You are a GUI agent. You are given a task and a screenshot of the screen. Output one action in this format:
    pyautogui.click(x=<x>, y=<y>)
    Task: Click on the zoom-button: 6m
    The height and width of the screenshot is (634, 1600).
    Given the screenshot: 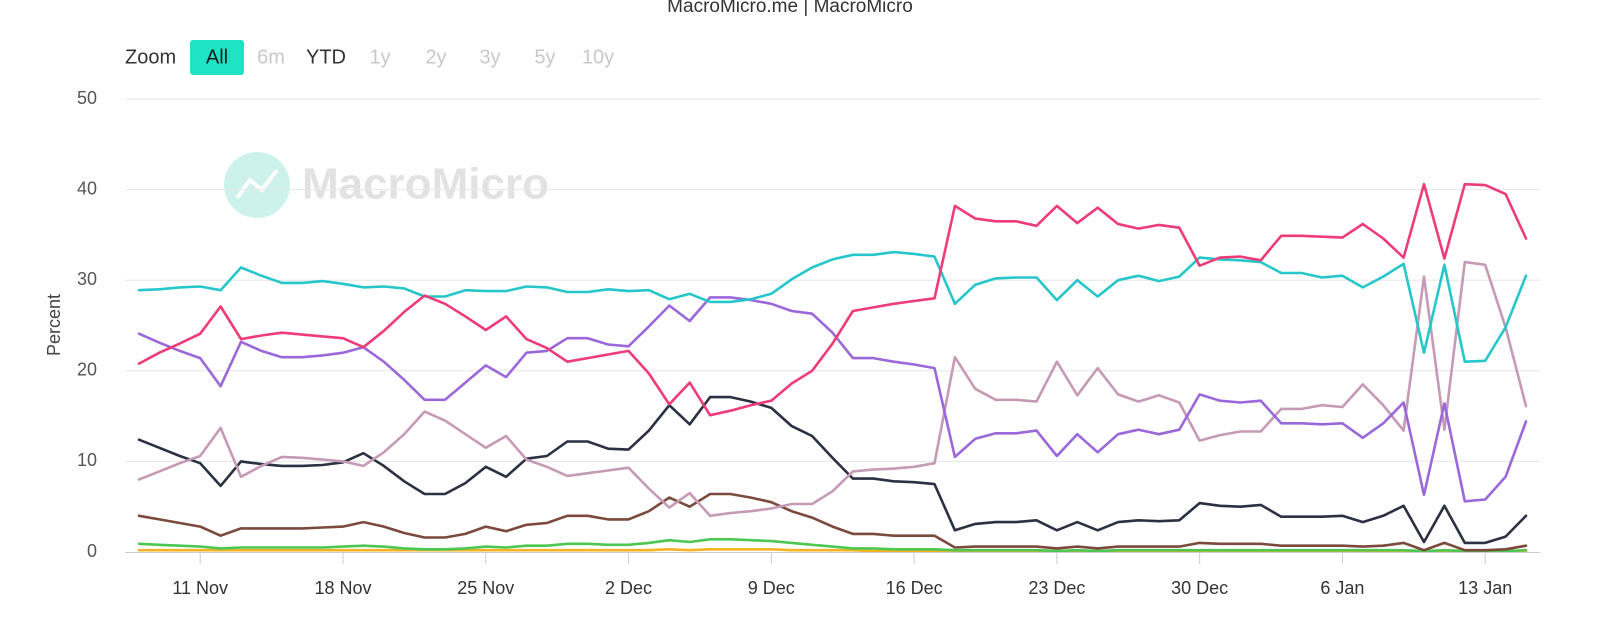 What is the action you would take?
    pyautogui.click(x=271, y=57)
    